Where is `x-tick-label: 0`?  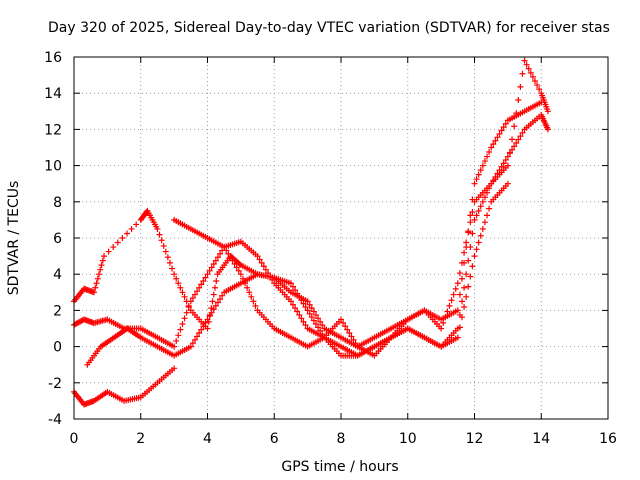 x-tick-label: 0 is located at coordinates (74, 439).